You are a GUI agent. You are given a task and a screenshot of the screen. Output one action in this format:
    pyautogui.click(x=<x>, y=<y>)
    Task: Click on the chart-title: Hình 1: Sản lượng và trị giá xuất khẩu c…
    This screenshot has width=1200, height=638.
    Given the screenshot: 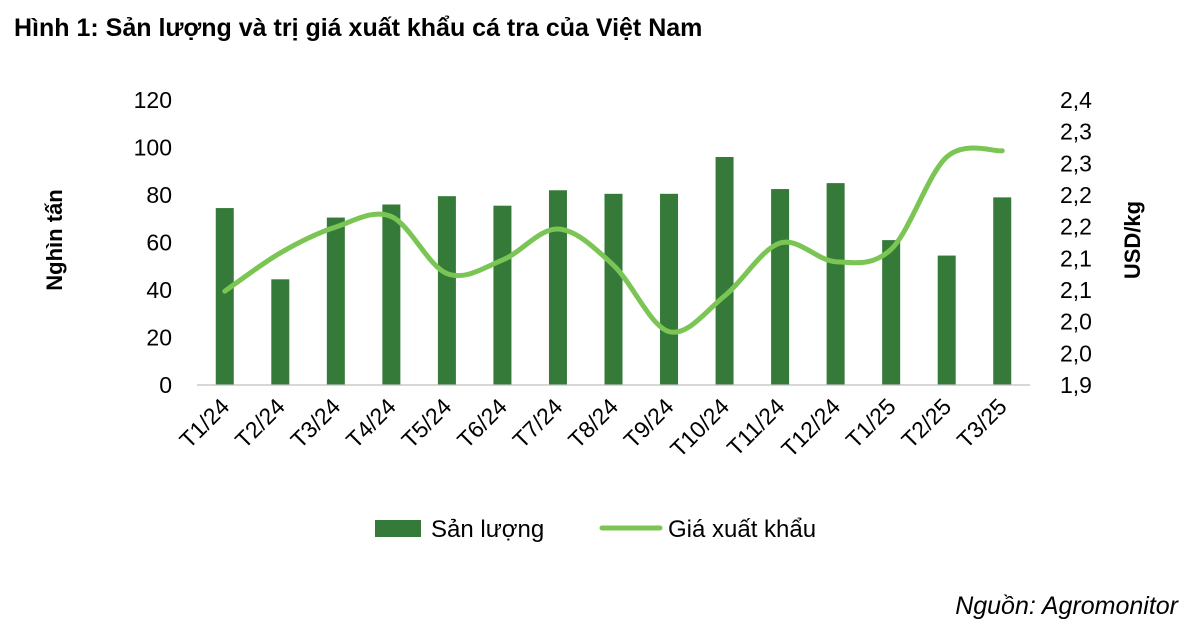 What is the action you would take?
    pyautogui.click(x=358, y=28)
    